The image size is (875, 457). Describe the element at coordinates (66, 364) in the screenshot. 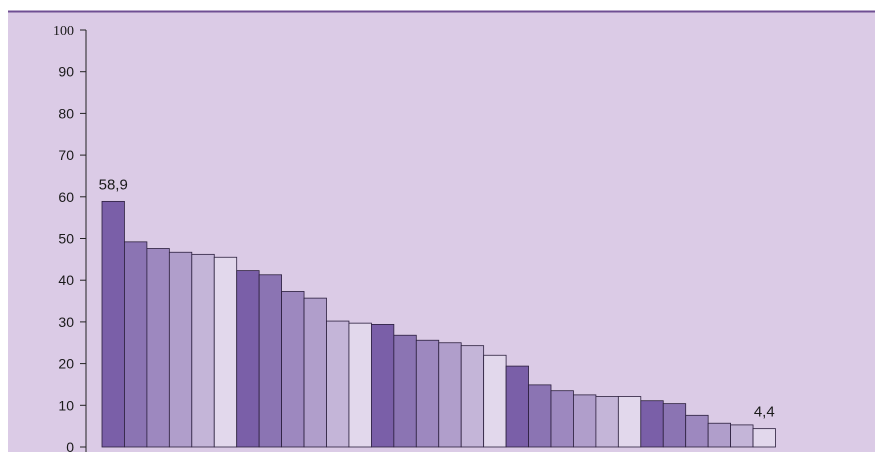

I see `y-tick-label: 20` at that location.